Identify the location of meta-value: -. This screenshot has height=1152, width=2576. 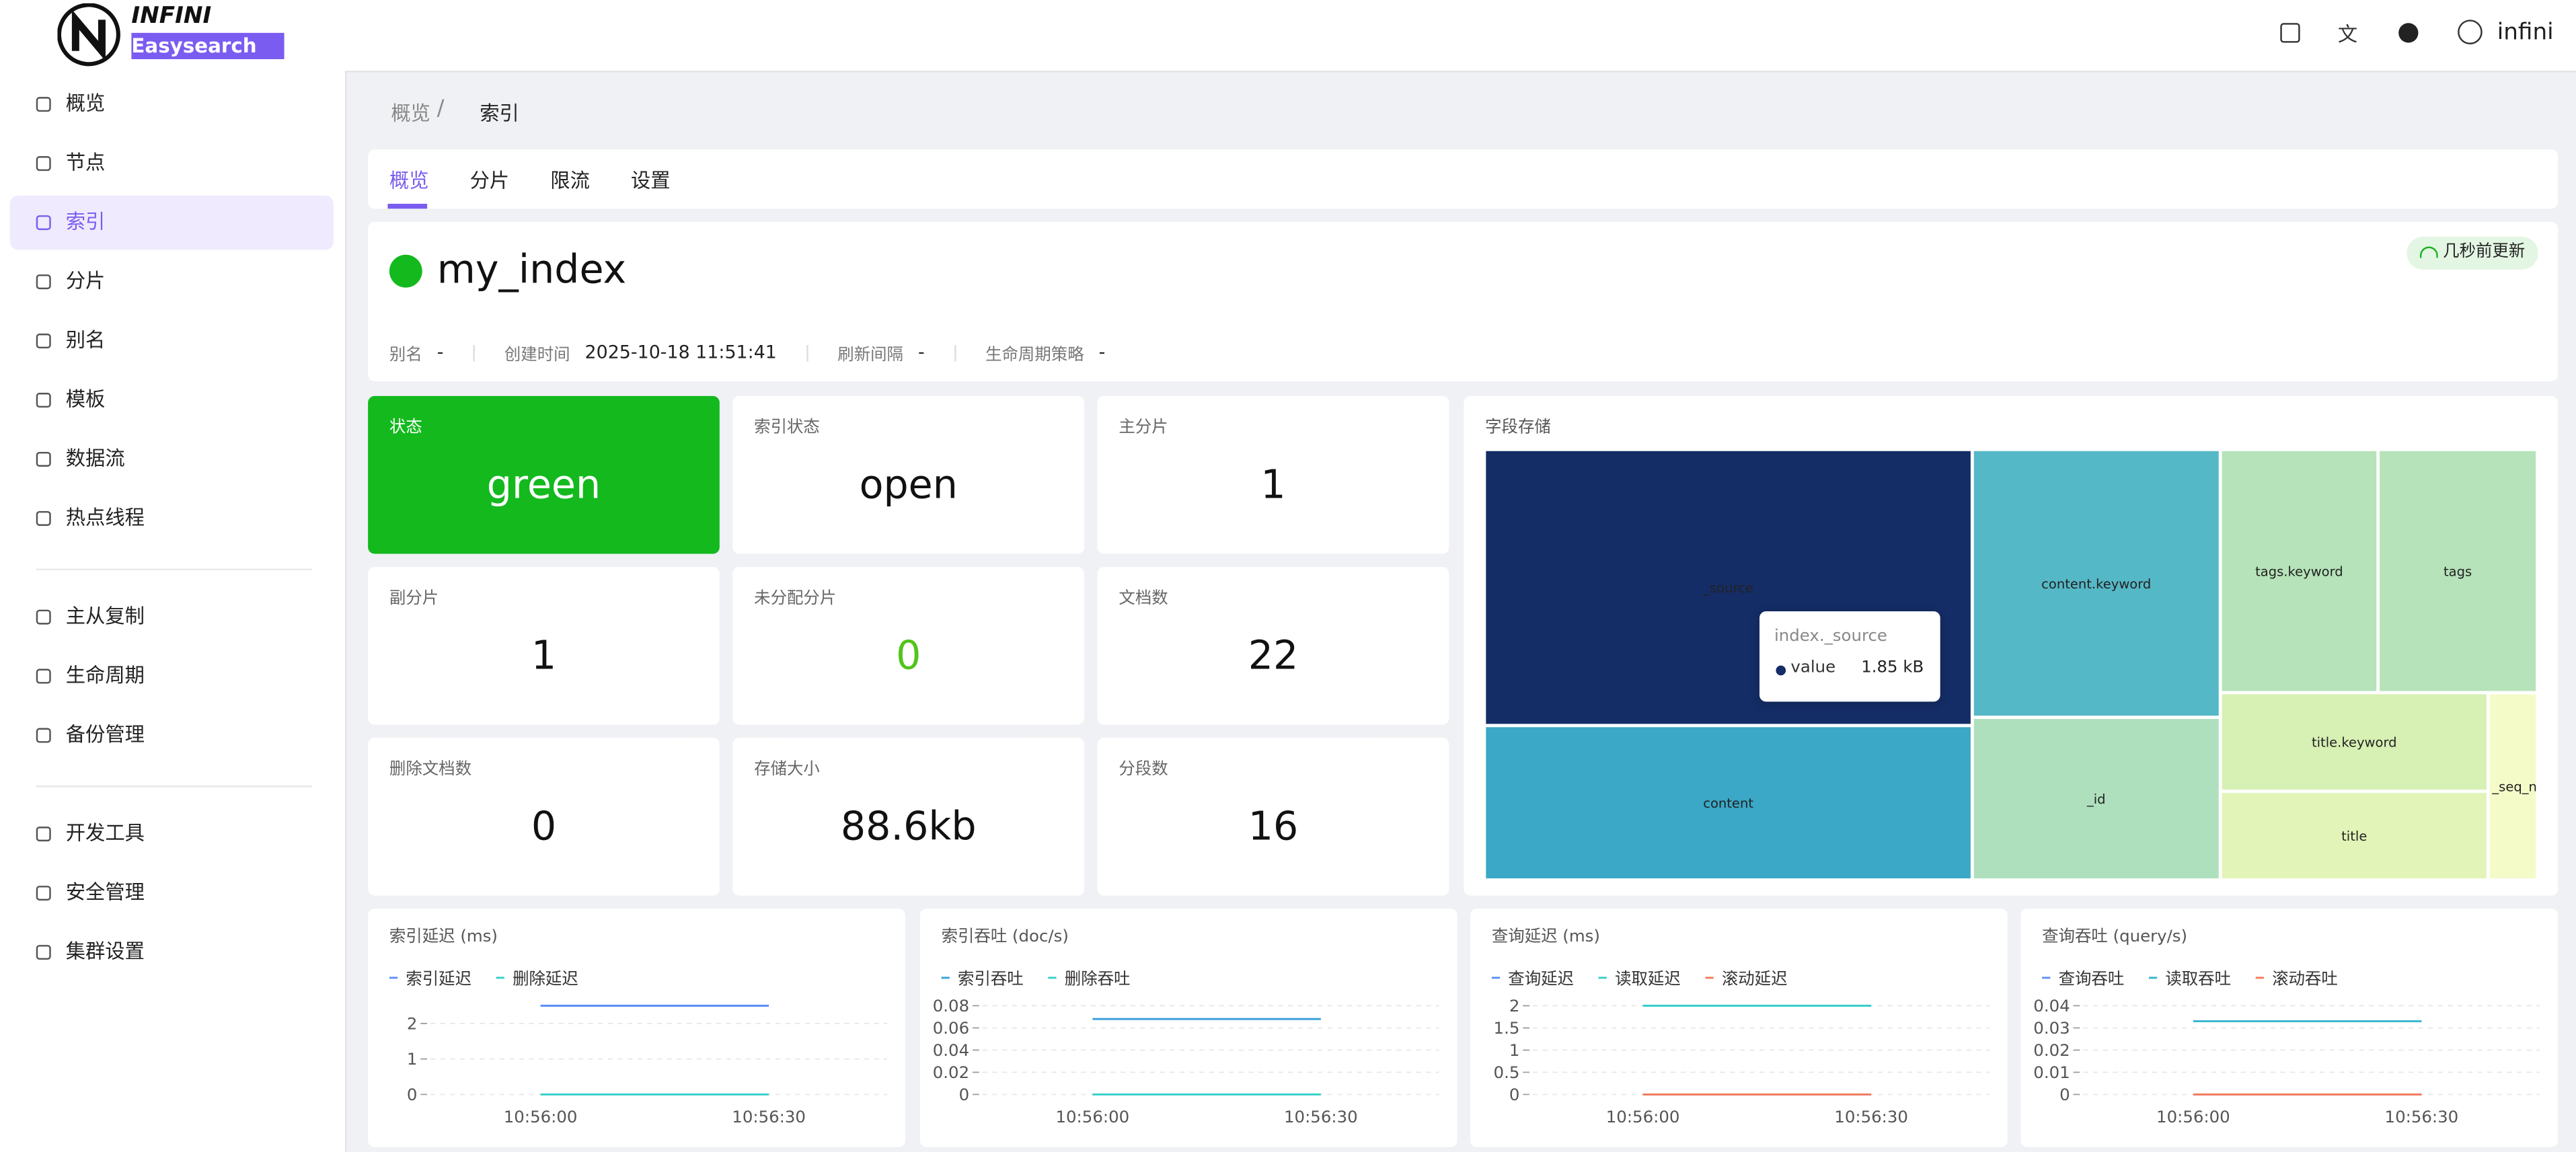
(1102, 352).